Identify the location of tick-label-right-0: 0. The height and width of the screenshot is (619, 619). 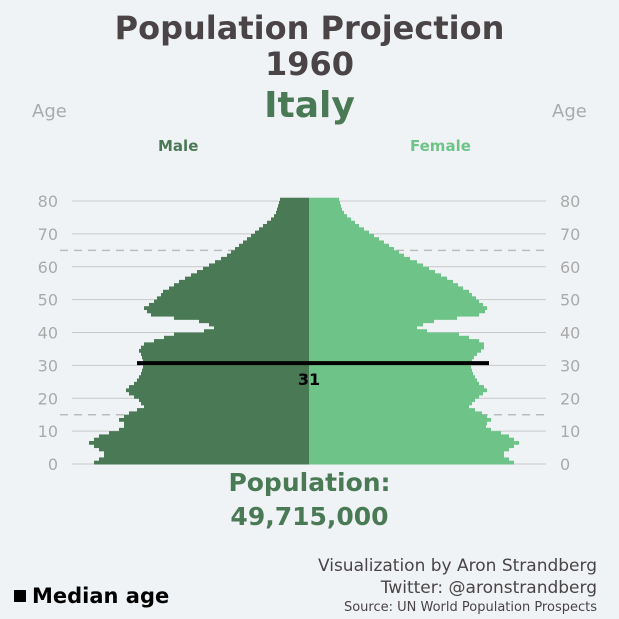
(565, 464).